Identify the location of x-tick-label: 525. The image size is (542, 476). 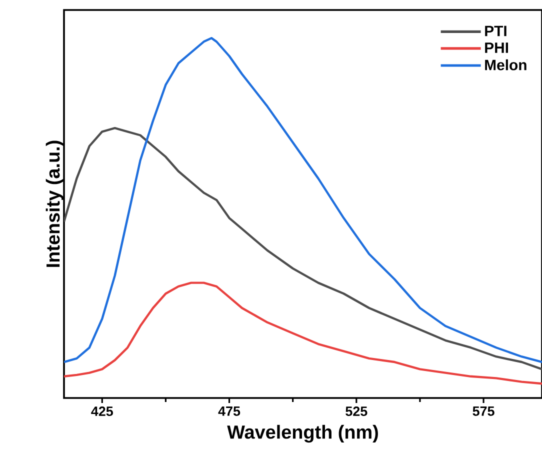
(357, 411).